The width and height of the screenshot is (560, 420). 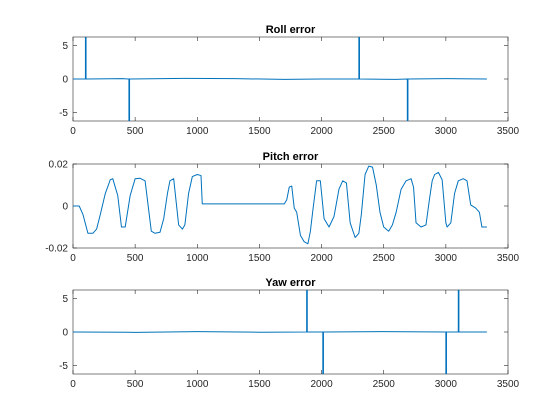 I want to click on chart-title: Pitch error, so click(x=291, y=157).